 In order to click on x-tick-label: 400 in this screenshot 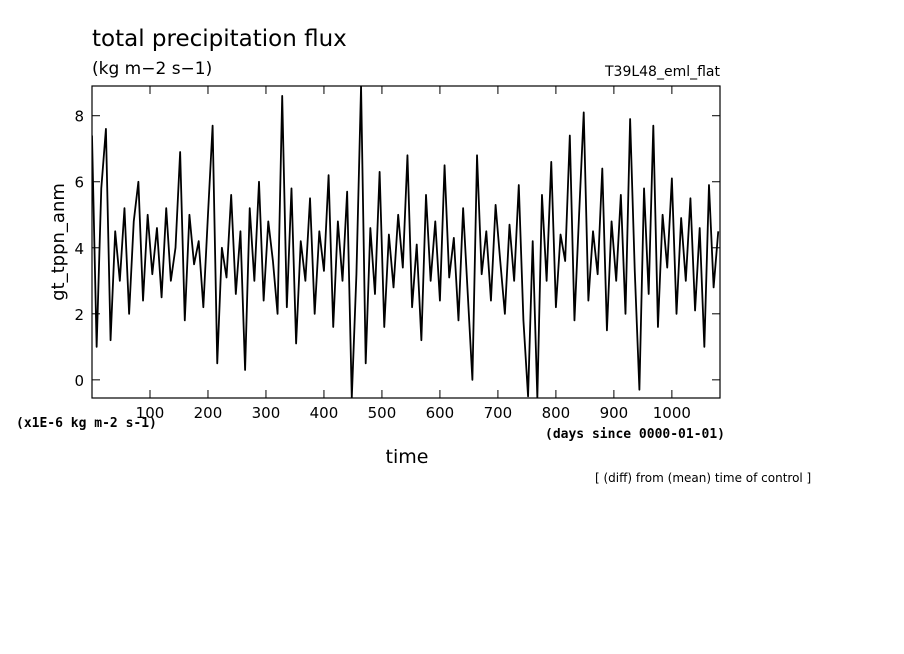, I will do `click(324, 413)`.